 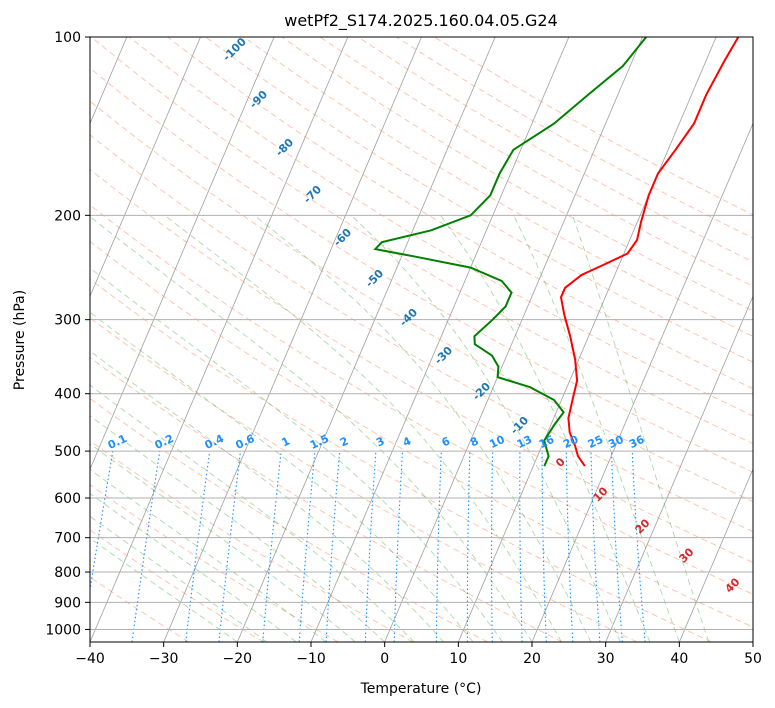 I want to click on x-tick-label: 30, so click(x=606, y=659).